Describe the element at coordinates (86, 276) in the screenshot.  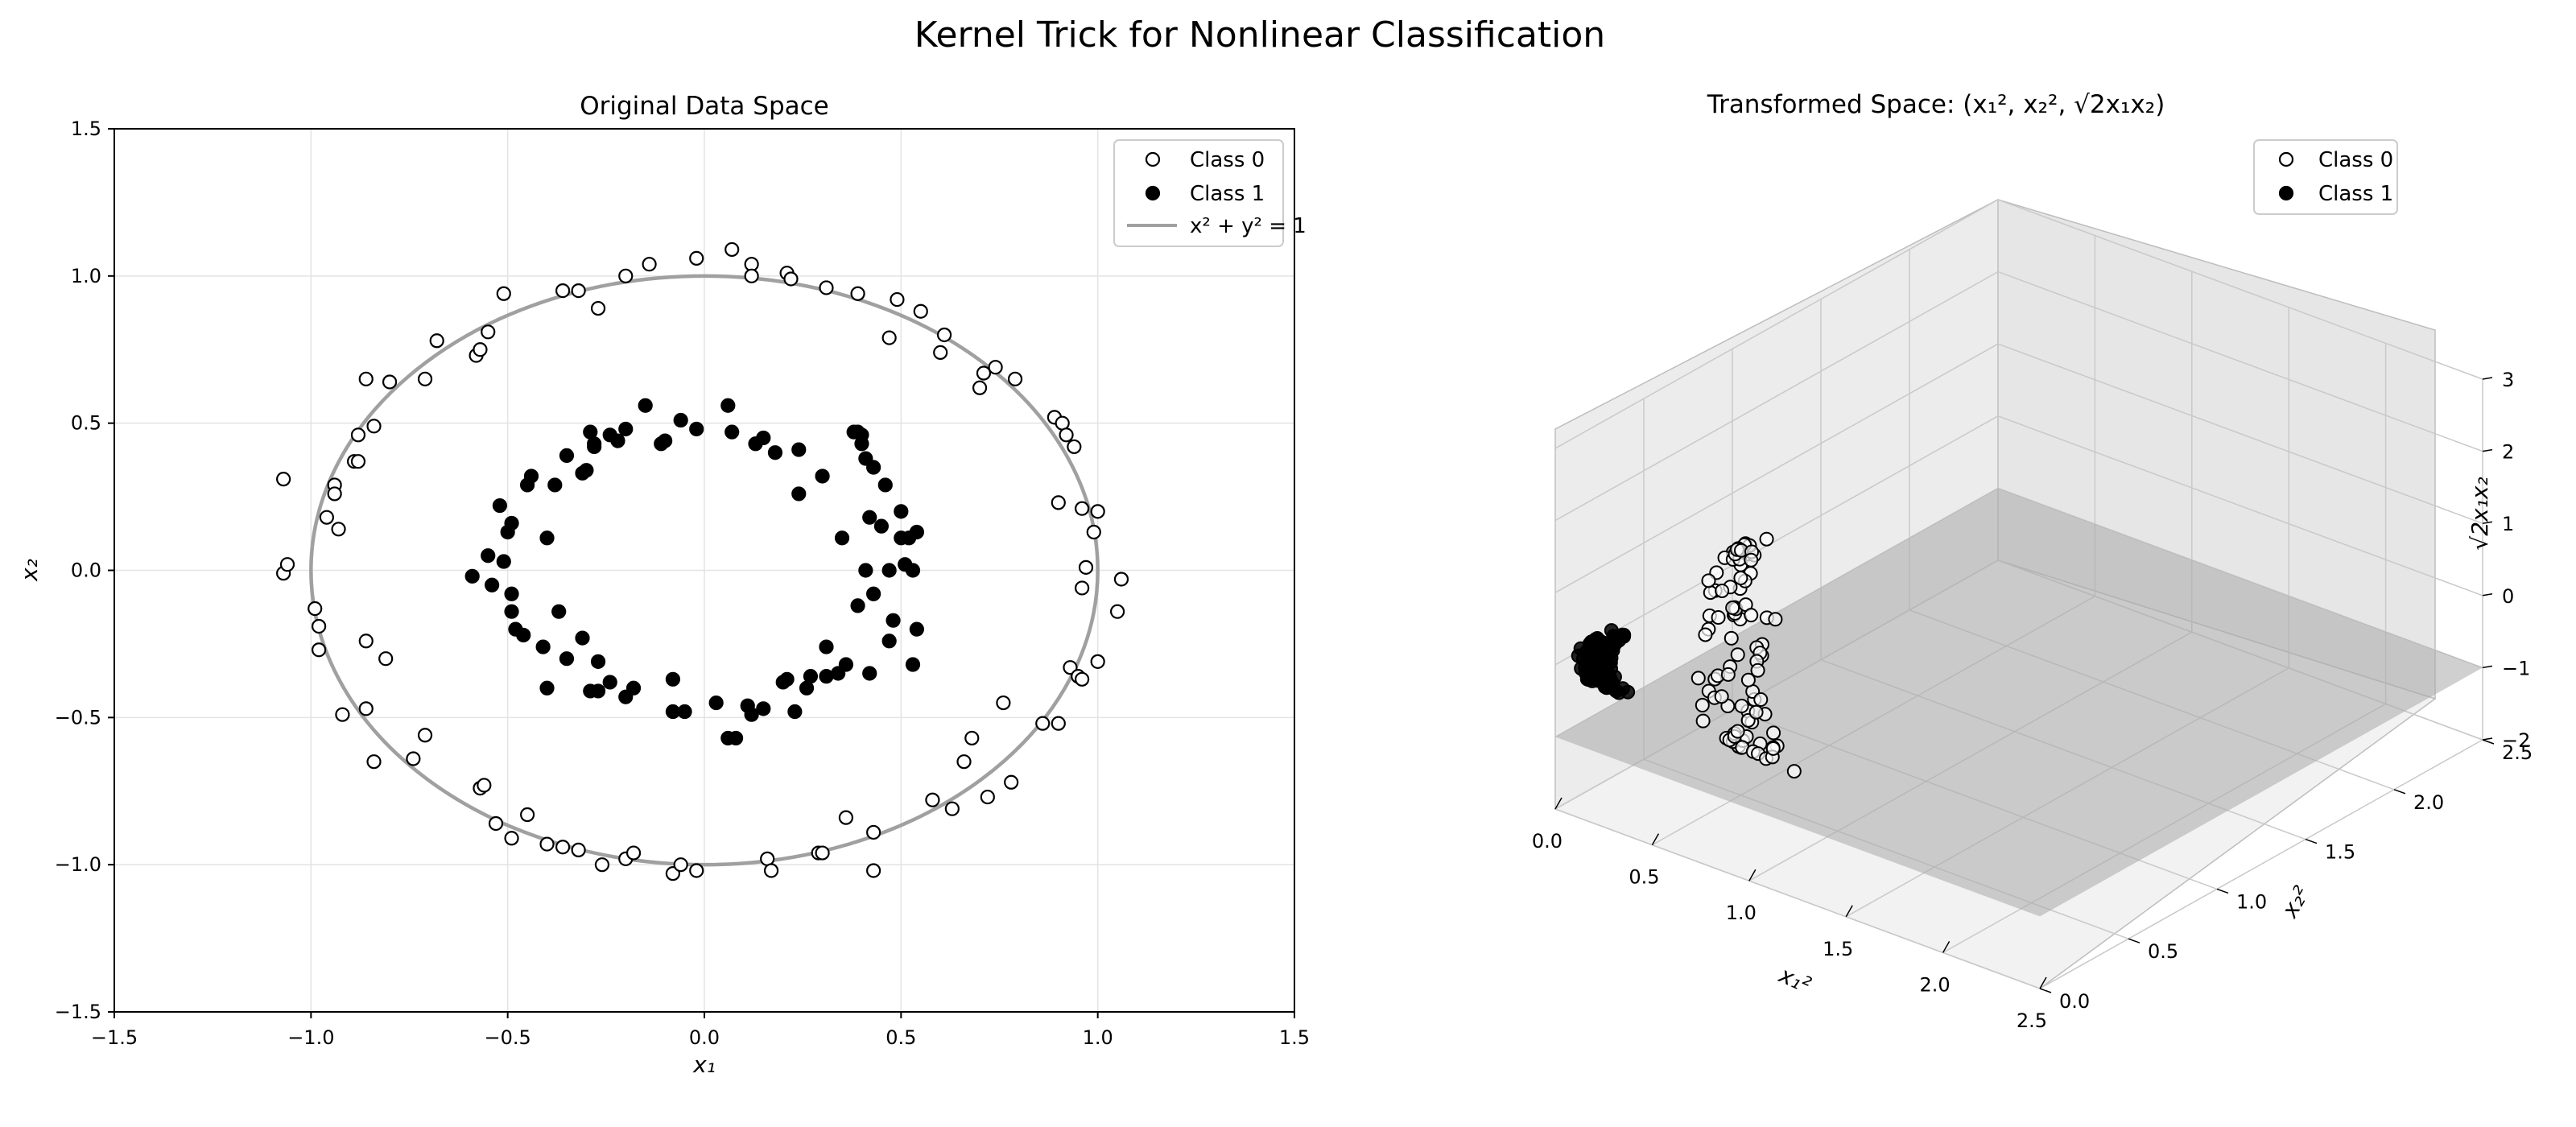
I see `left-ytick-label-5: 1.0` at that location.